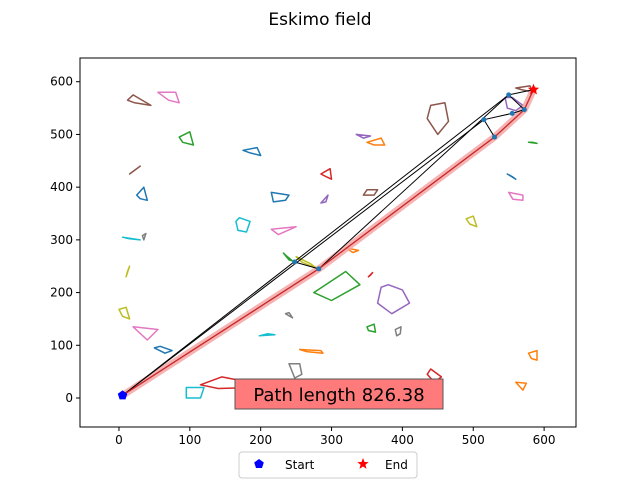 The width and height of the screenshot is (640, 480). Describe the element at coordinates (300, 465) in the screenshot. I see `legend-start-label: Start` at that location.